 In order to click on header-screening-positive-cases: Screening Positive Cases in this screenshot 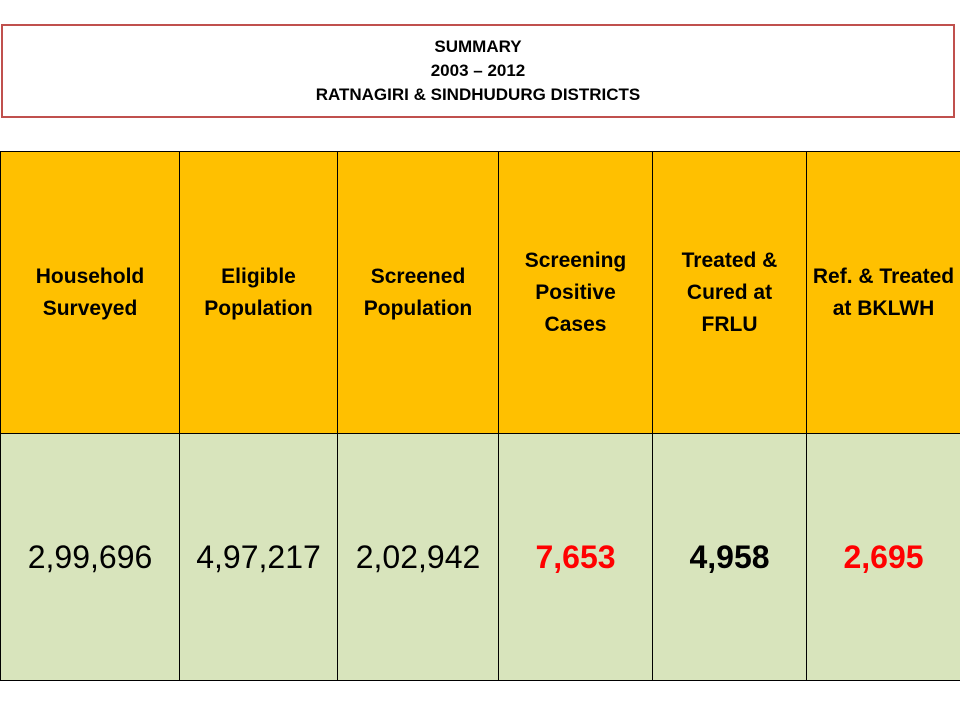, I will do `click(575, 292)`.